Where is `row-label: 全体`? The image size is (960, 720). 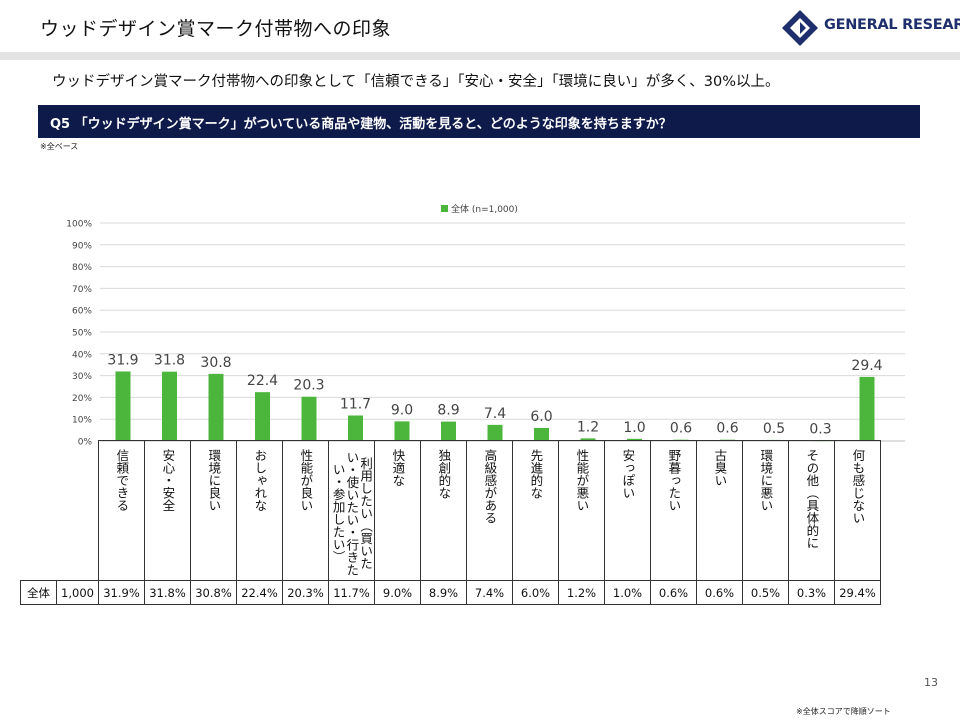 row-label: 全体 is located at coordinates (38, 592).